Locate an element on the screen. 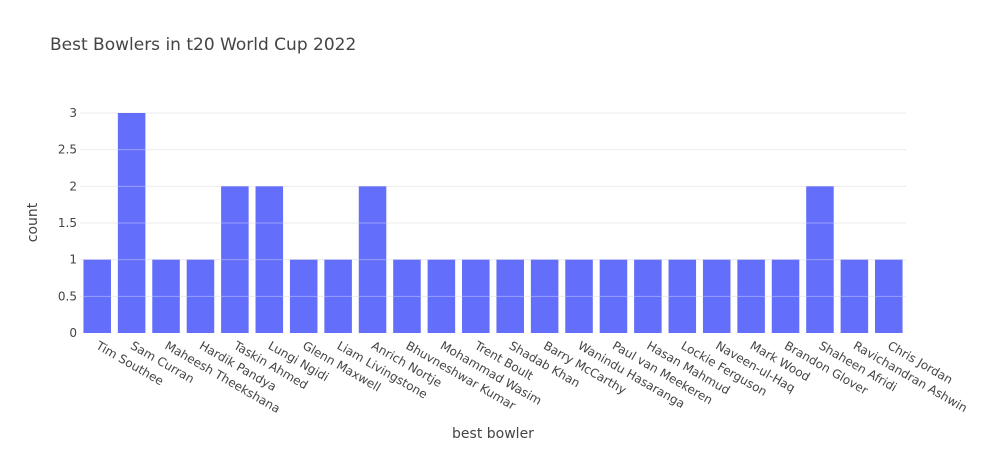  y-axis-ticks: 0 0.5 1 1.5 2 2.5 3 is located at coordinates (67, 223).